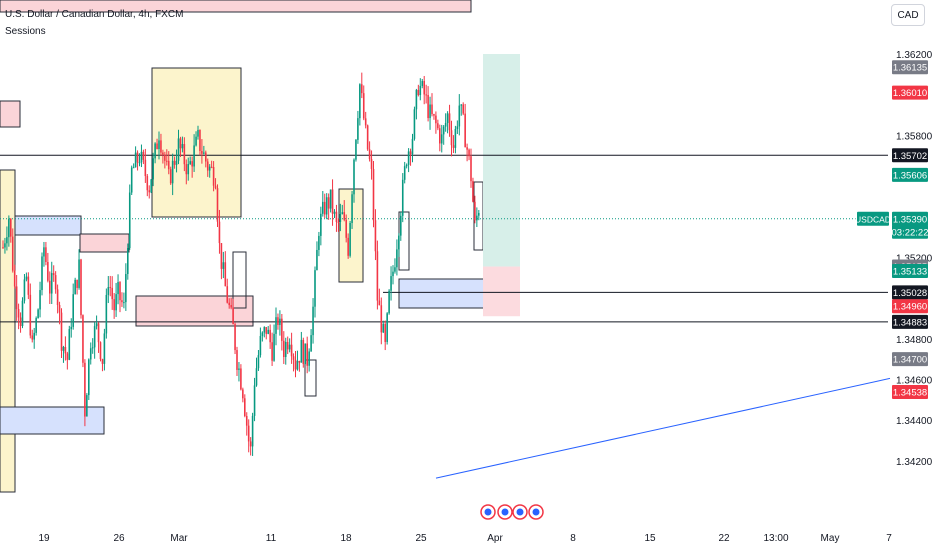  I want to click on event-flags, so click(512, 512).